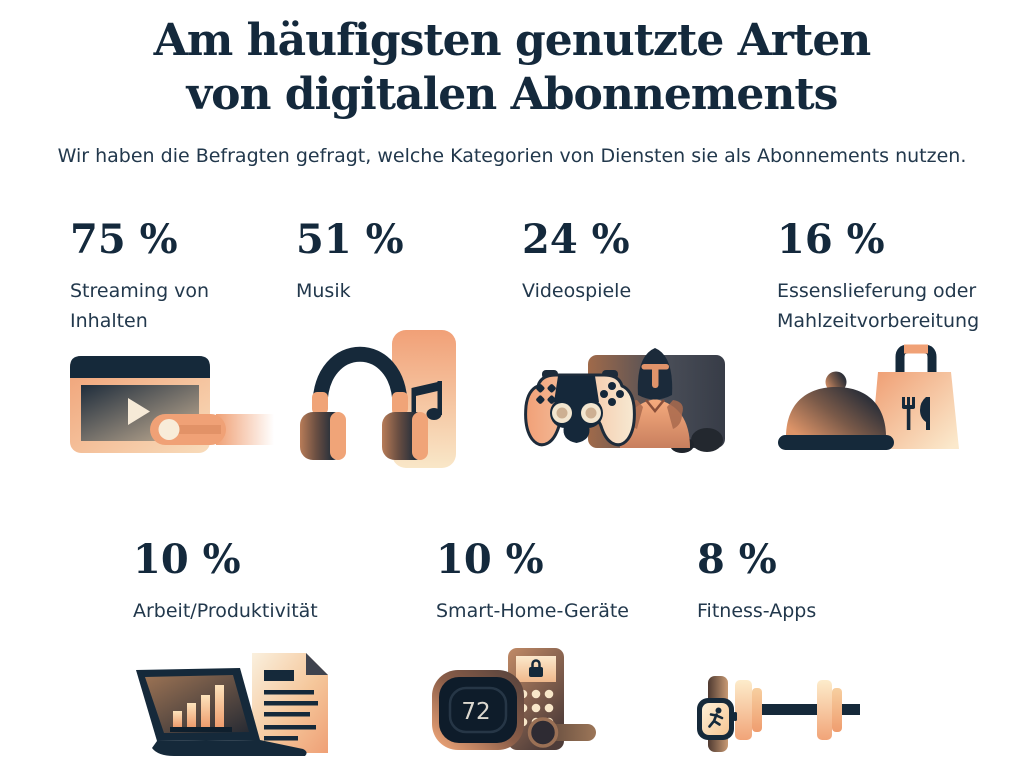  Describe the element at coordinates (124, 239) in the screenshot. I see `stat-streaming-value: 75 %` at that location.